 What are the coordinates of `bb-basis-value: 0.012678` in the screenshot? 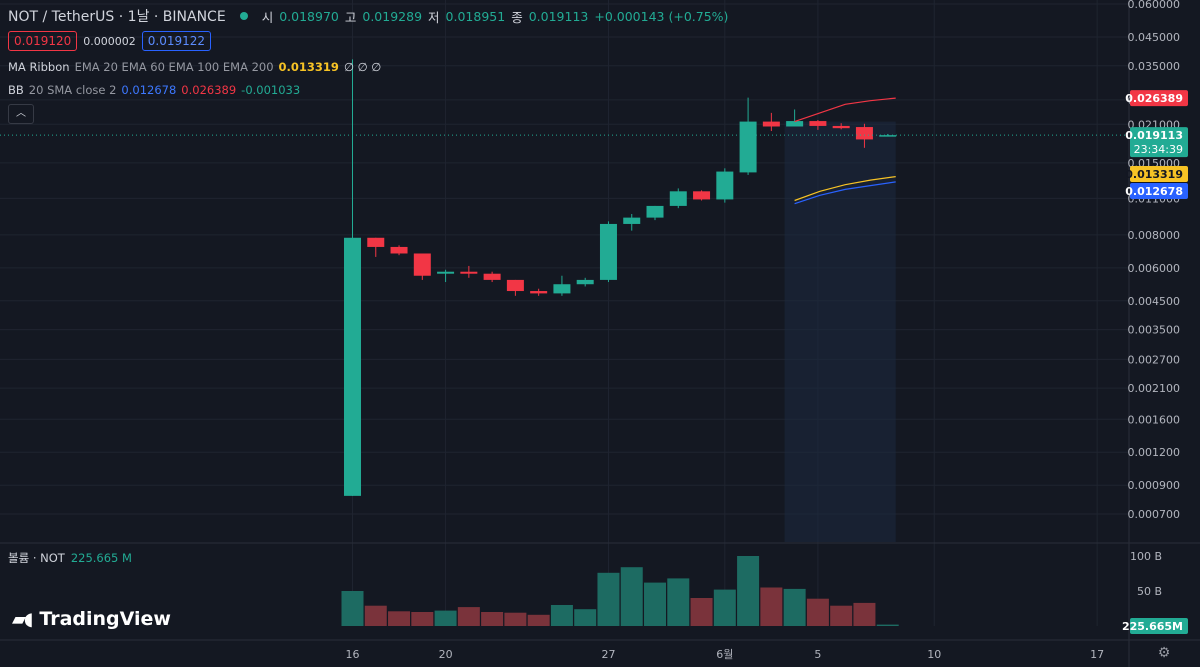 It's located at (149, 90).